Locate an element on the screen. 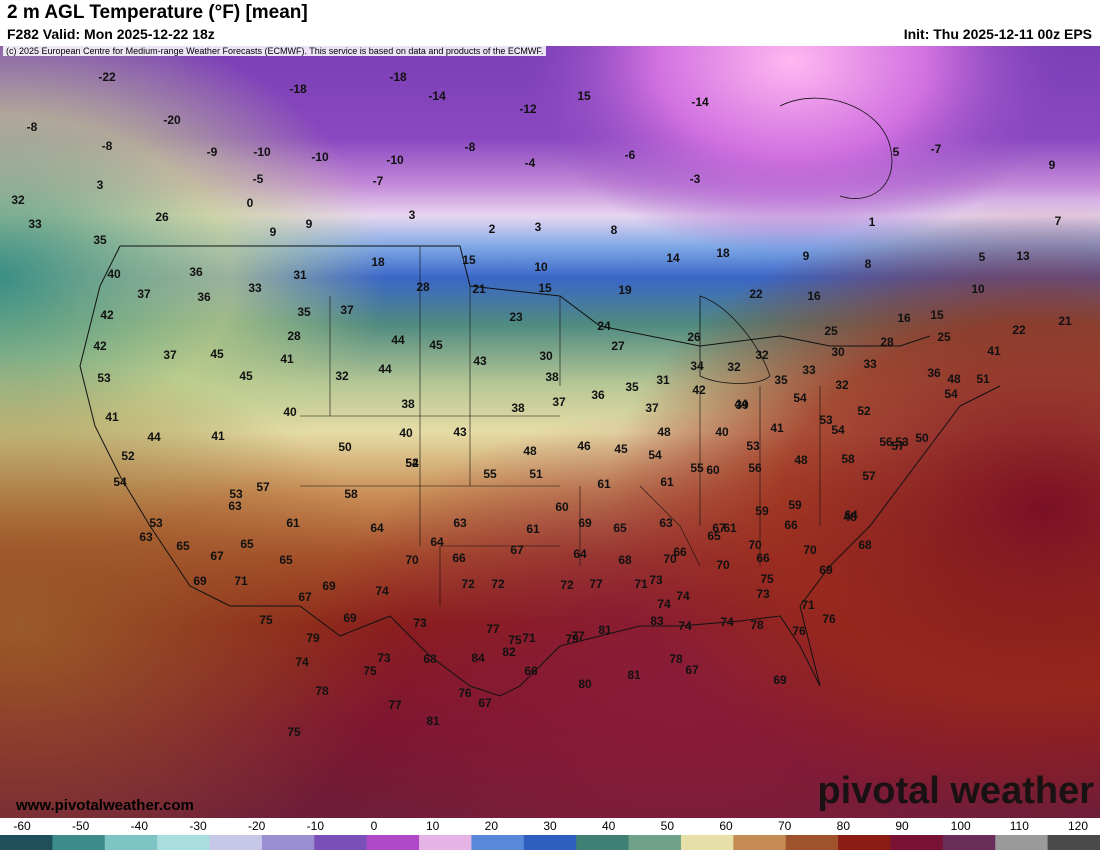  temperature-label: 14 is located at coordinates (673, 258).